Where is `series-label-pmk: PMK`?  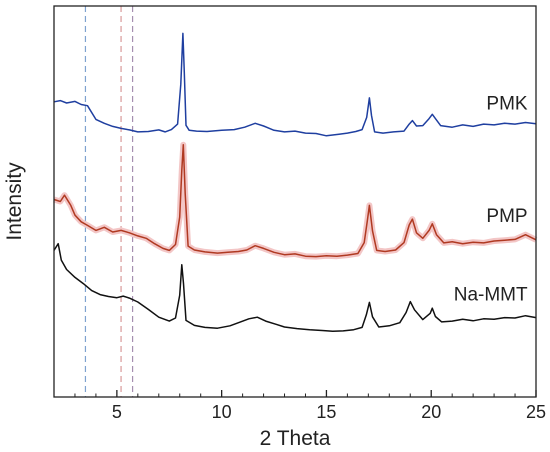
series-label-pmk: PMK is located at coordinates (507, 104).